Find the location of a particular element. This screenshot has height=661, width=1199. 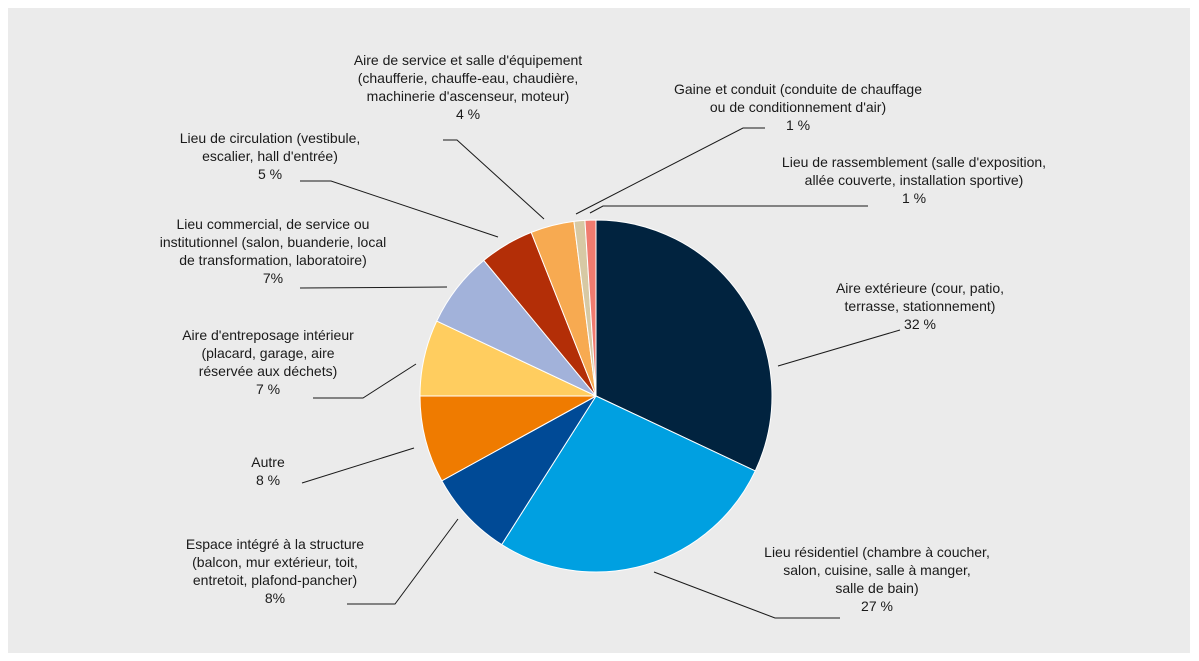

slice-label-line: de transformation, laboratoire) is located at coordinates (273, 260).